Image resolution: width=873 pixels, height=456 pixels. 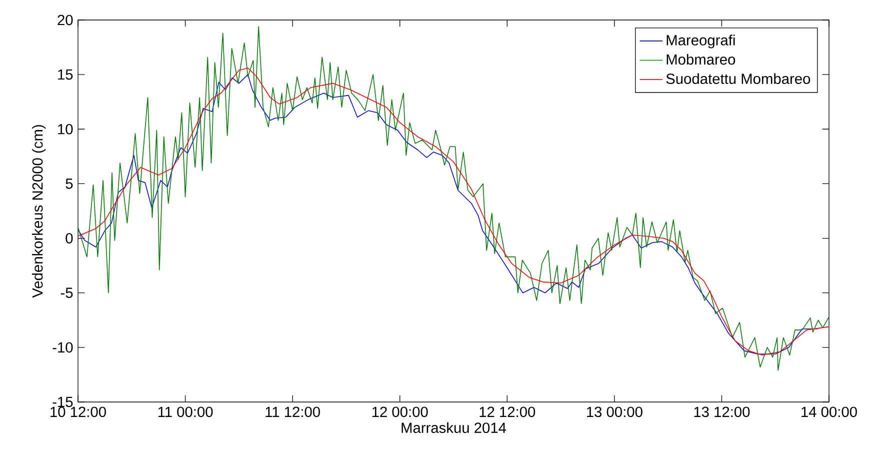 I want to click on y-axis-title: Vedenkorkeus N2000 (cm), so click(x=39, y=211).